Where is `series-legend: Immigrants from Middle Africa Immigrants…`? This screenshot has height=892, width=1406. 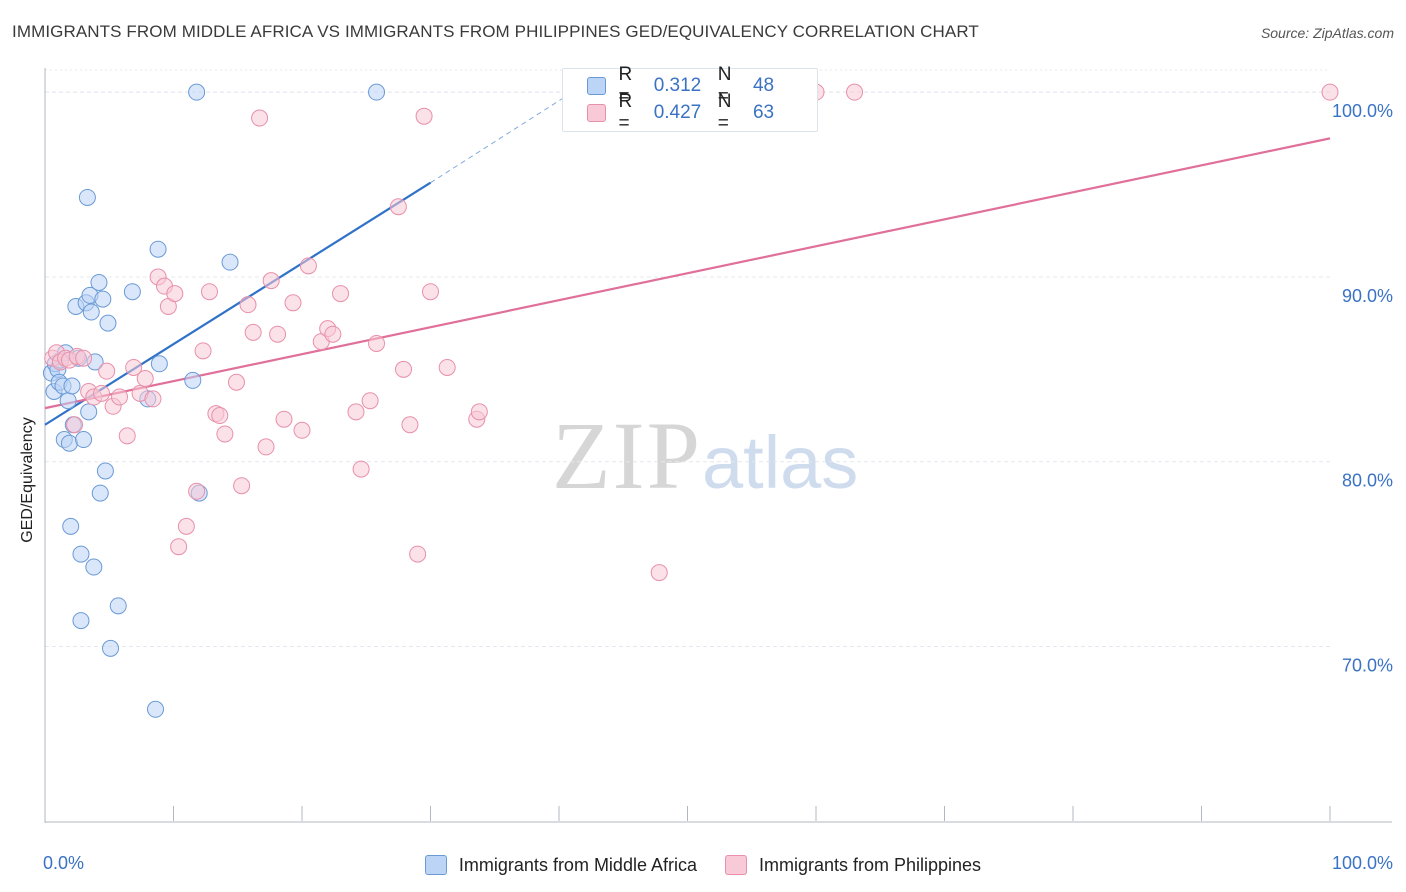
series-legend: Immigrants from Middle Africa Immigrants… is located at coordinates (703, 865).